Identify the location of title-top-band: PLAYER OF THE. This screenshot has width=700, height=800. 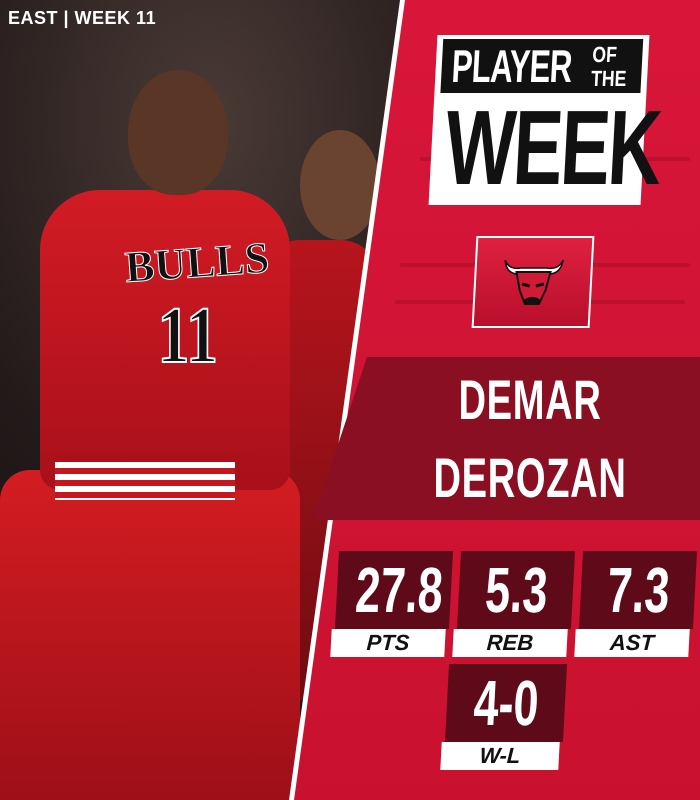
(542, 66).